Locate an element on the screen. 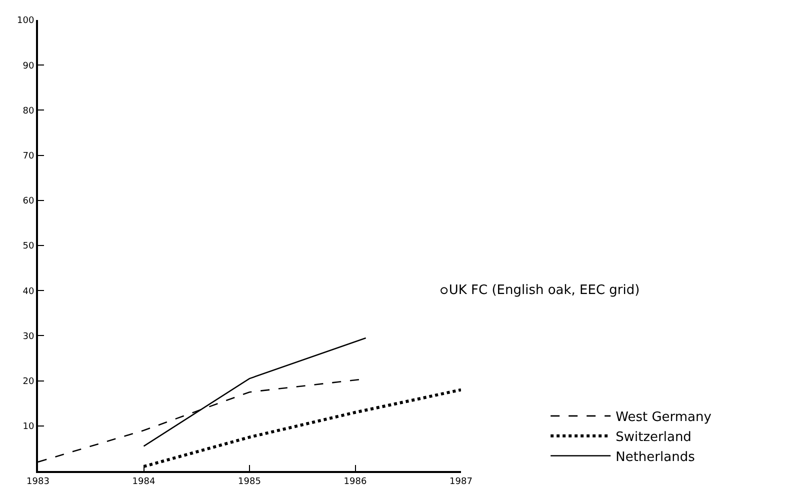  legend-label: Netherlands is located at coordinates (656, 457).